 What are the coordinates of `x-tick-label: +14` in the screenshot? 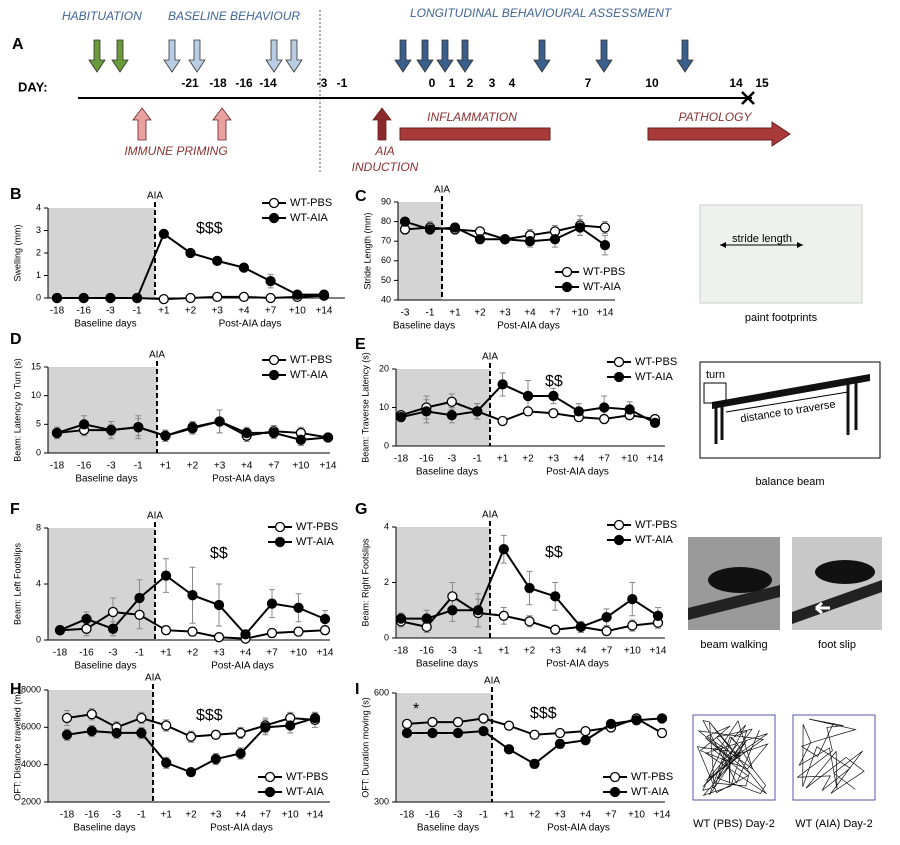 It's located at (328, 466).